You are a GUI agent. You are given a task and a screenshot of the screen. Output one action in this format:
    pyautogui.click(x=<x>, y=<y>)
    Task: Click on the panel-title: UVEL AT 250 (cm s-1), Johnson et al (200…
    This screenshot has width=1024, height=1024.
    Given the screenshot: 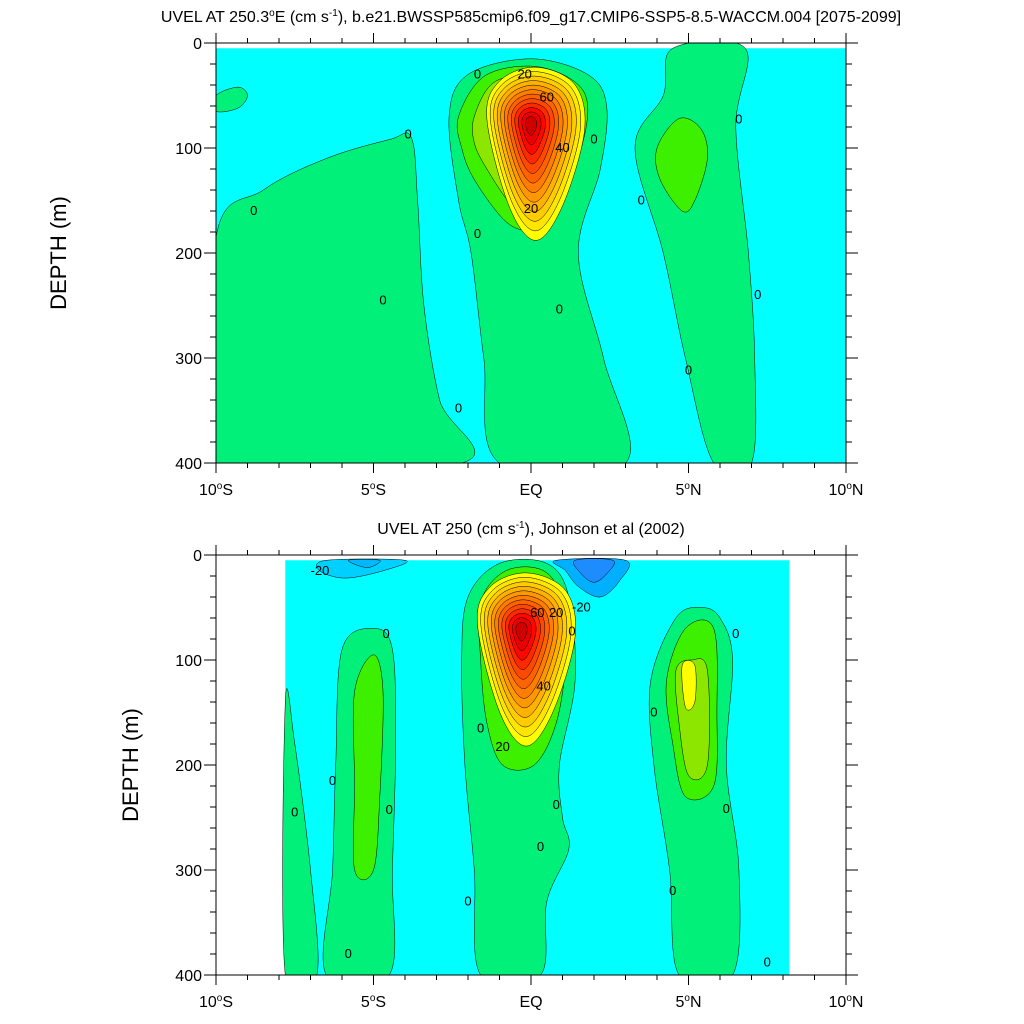 What is the action you would take?
    pyautogui.click(x=530, y=529)
    